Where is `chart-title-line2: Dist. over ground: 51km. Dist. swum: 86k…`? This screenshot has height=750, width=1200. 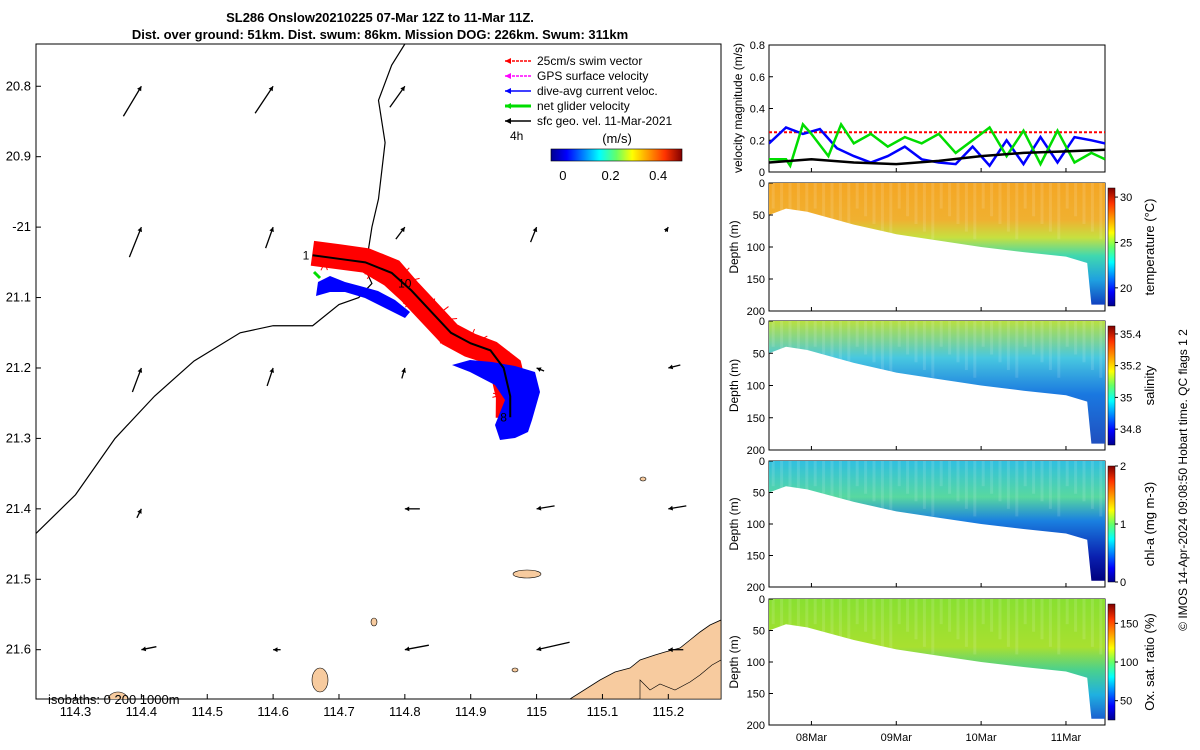
chart-title-line2: Dist. over ground: 51km. Dist. swum: 86k… is located at coordinates (380, 34).